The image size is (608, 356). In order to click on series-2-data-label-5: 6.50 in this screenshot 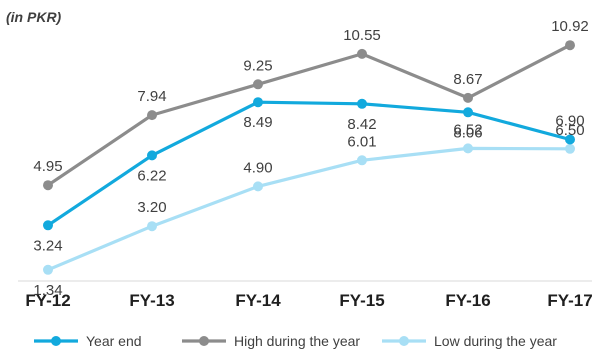, I will do `click(569, 130)`.